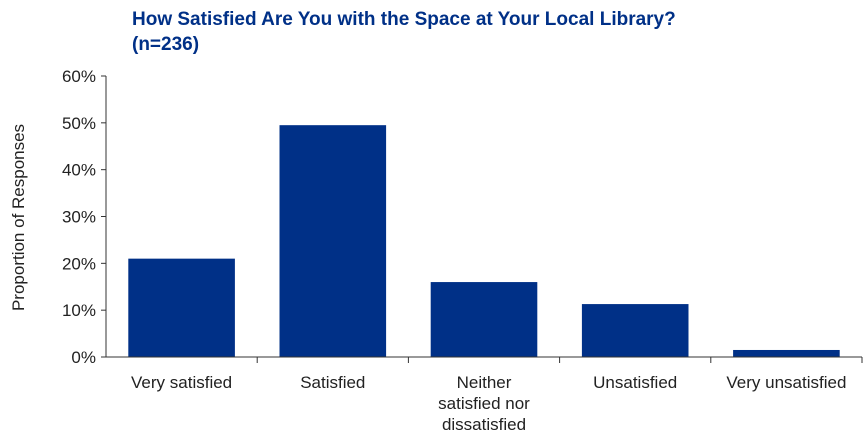 Image resolution: width=865 pixels, height=446 pixels. What do you see at coordinates (79, 310) in the screenshot?
I see `y-tick-label: 10%` at bounding box center [79, 310].